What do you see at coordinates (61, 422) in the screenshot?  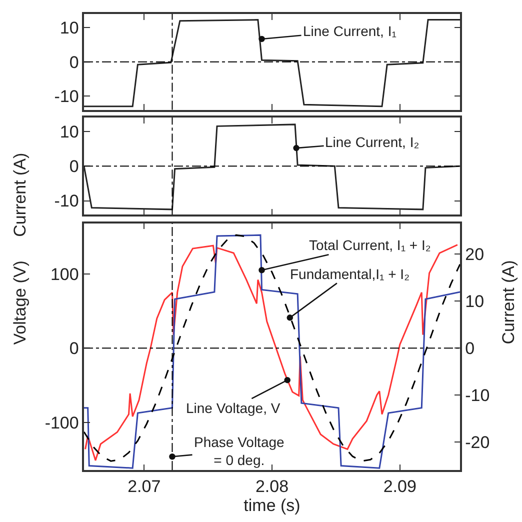 I see `y-tick-label: -100` at bounding box center [61, 422].